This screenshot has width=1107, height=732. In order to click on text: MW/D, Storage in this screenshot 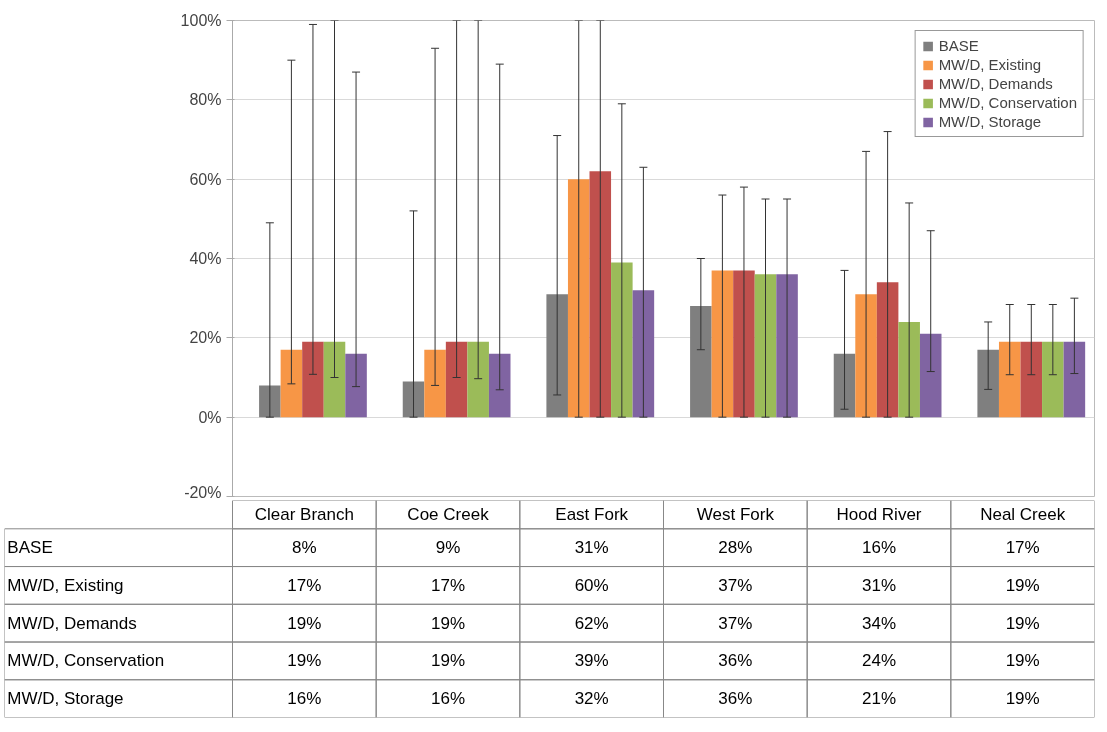, I will do `click(65, 699)`.